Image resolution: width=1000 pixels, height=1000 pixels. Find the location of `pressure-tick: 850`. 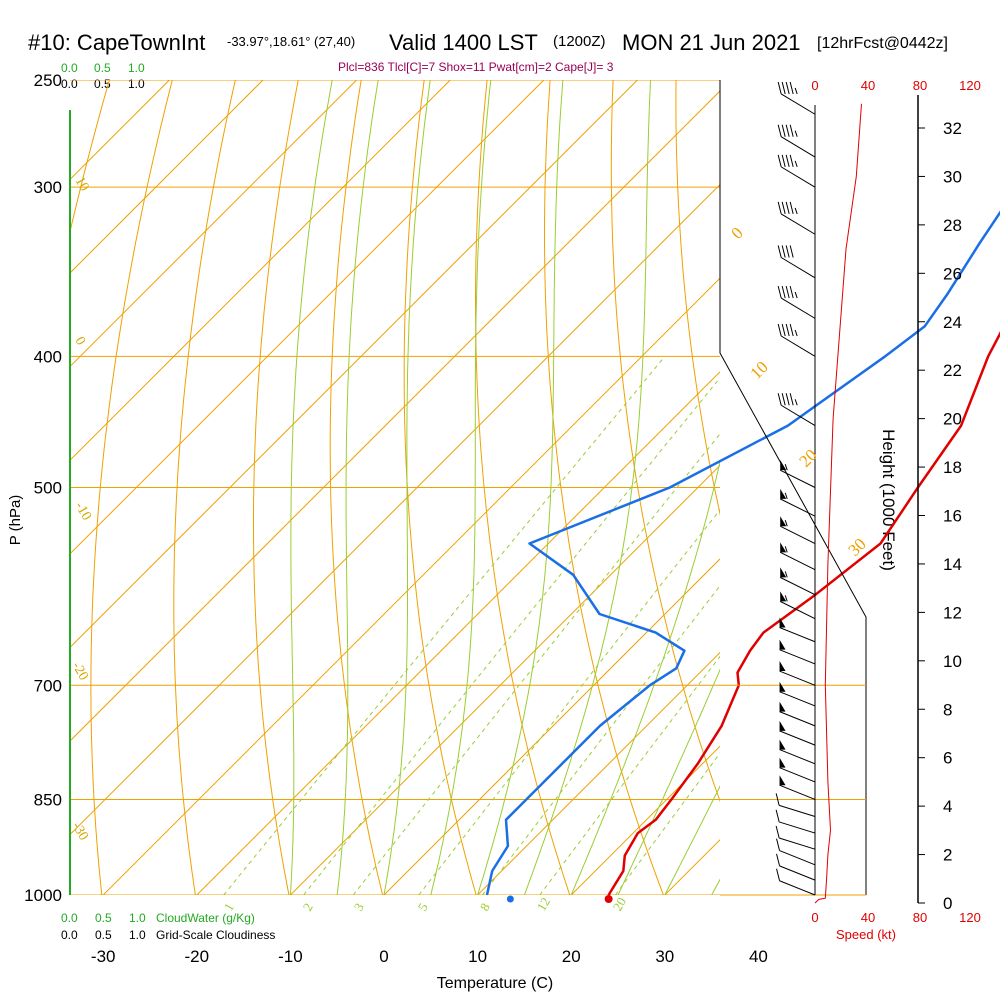

pressure-tick: 850 is located at coordinates (48, 799).